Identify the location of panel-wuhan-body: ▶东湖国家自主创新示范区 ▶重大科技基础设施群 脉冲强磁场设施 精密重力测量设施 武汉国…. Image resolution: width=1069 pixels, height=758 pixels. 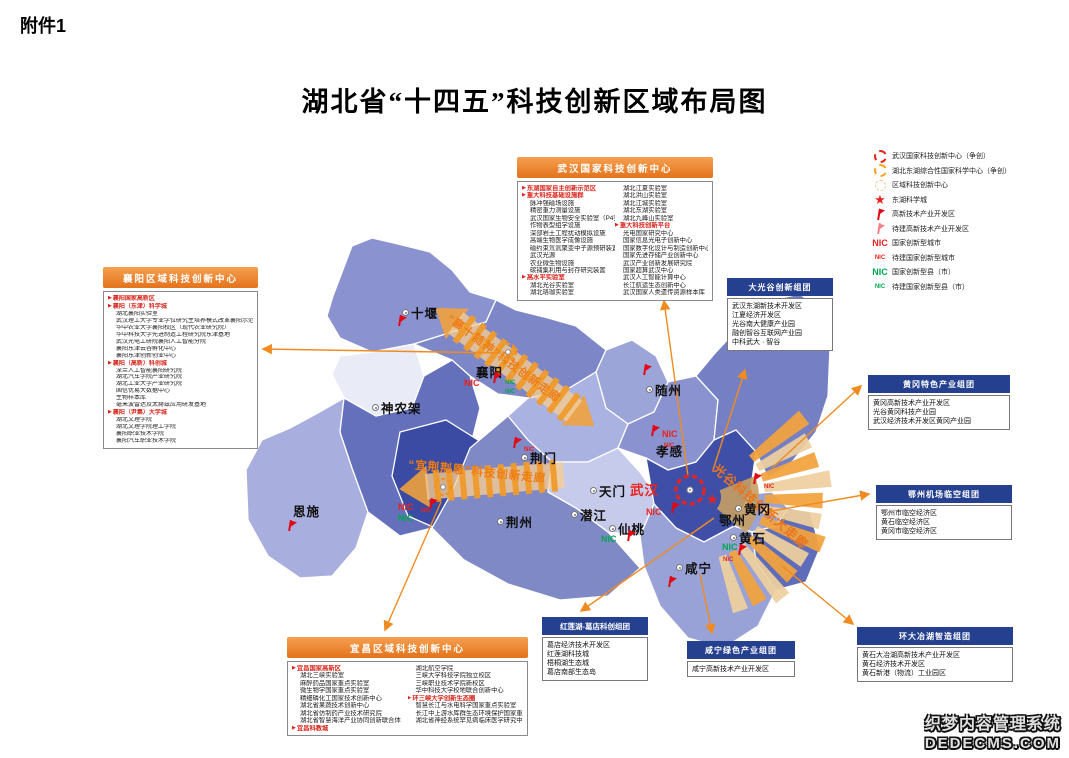
(615, 241).